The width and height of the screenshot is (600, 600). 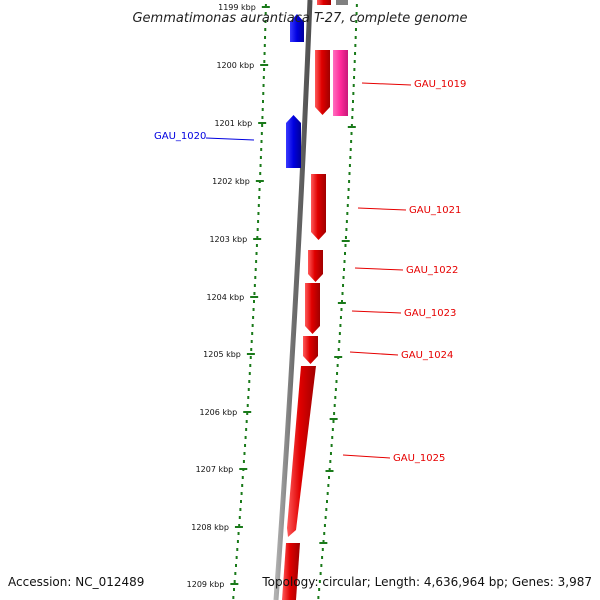 I want to click on genome-backbone, so click(x=293, y=300).